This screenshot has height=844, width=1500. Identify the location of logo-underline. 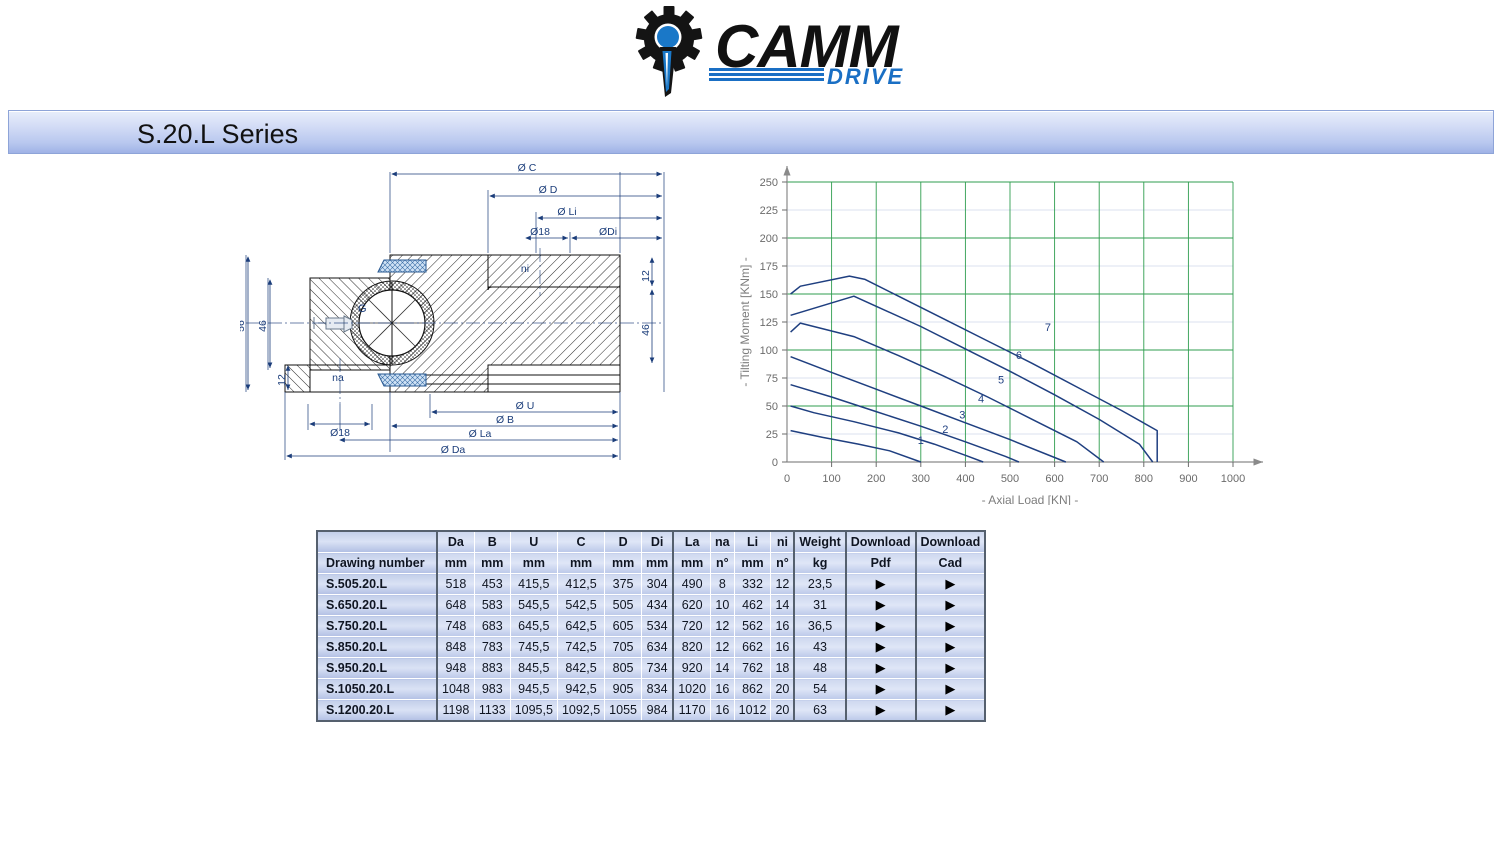
(766, 74).